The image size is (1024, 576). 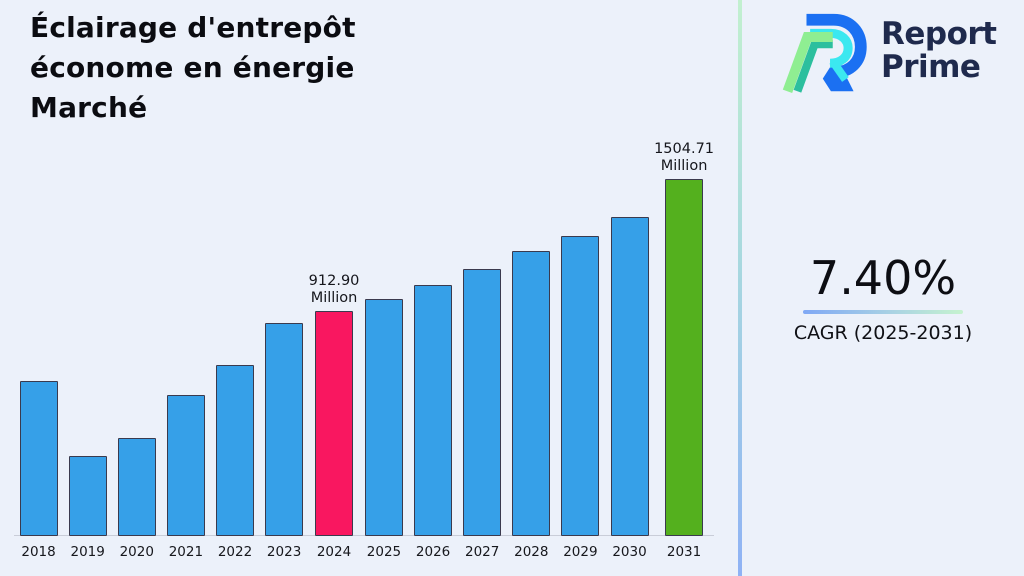 I want to click on report-prime-wordmark: Report Prime, so click(x=939, y=51).